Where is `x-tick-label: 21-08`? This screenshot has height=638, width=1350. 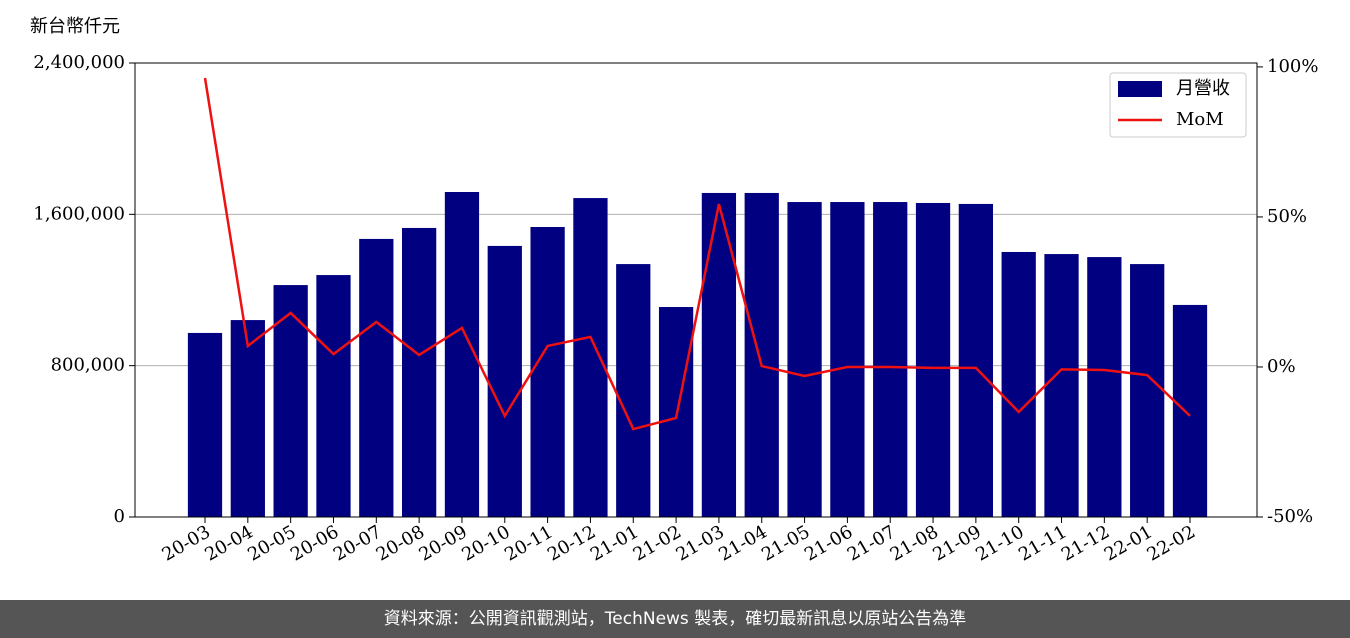 x-tick-label: 21-08 is located at coordinates (914, 543).